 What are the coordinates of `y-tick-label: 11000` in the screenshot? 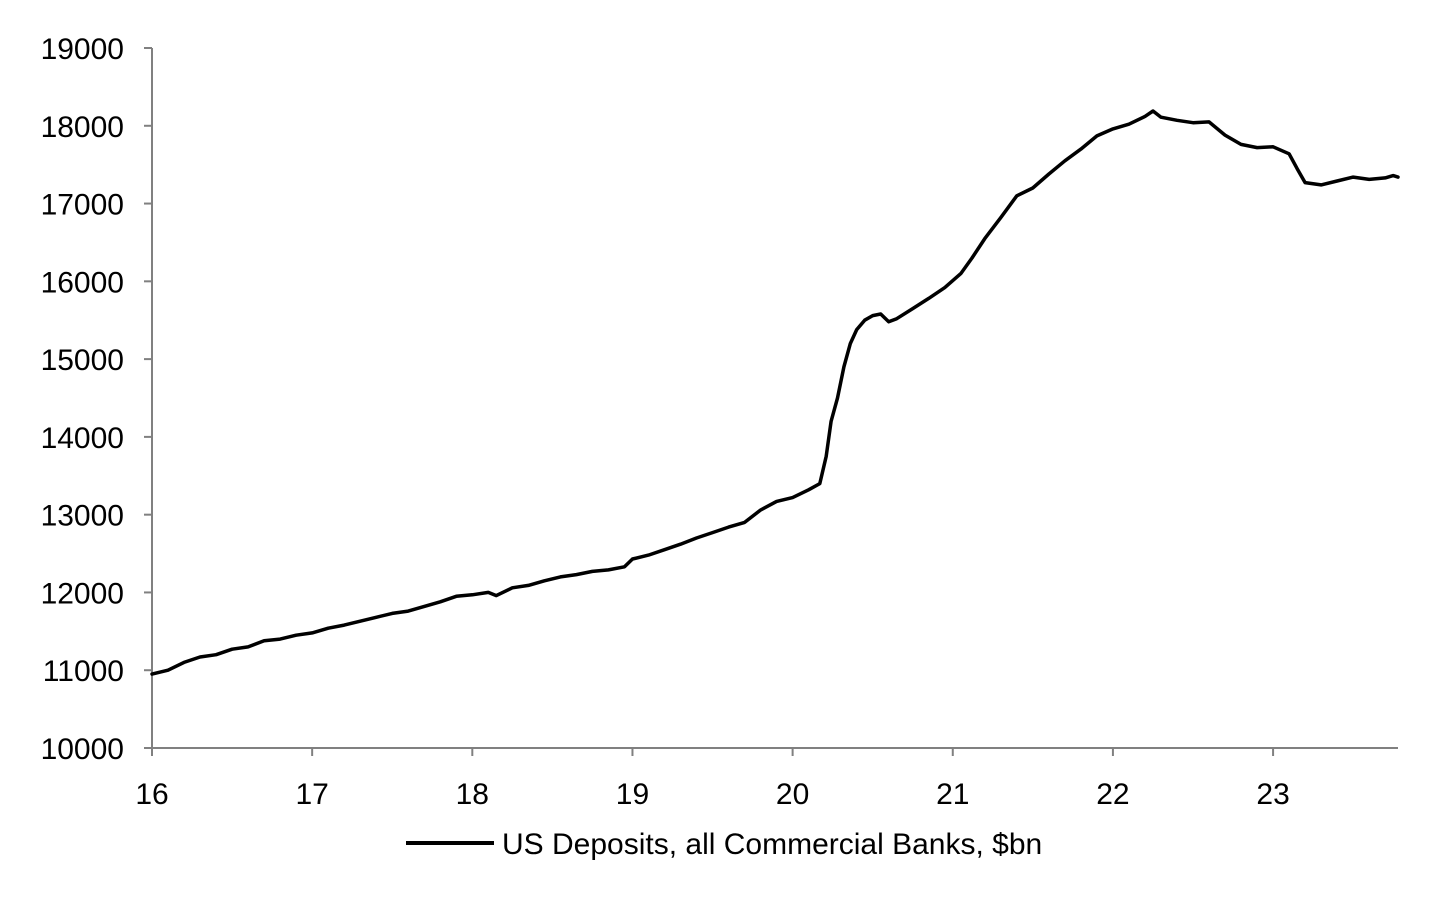 It's located at (83, 671).